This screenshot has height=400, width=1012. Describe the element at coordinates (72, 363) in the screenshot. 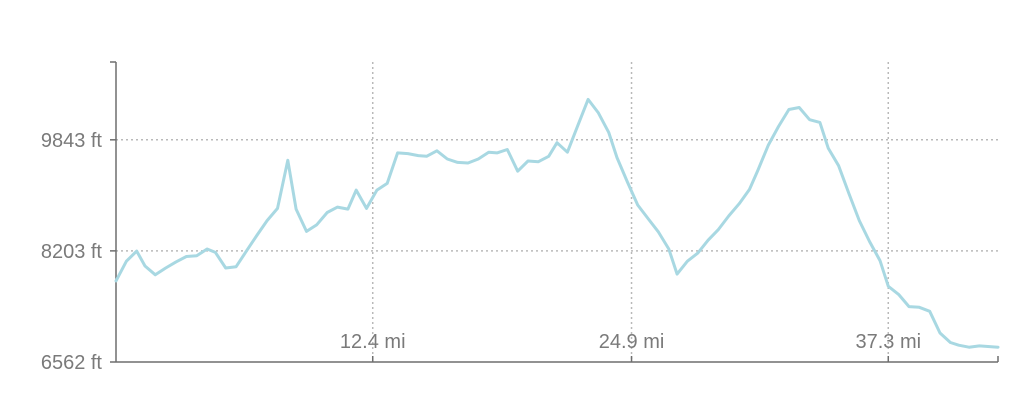

I see `y-tick-label-0: 6562 ft` at that location.